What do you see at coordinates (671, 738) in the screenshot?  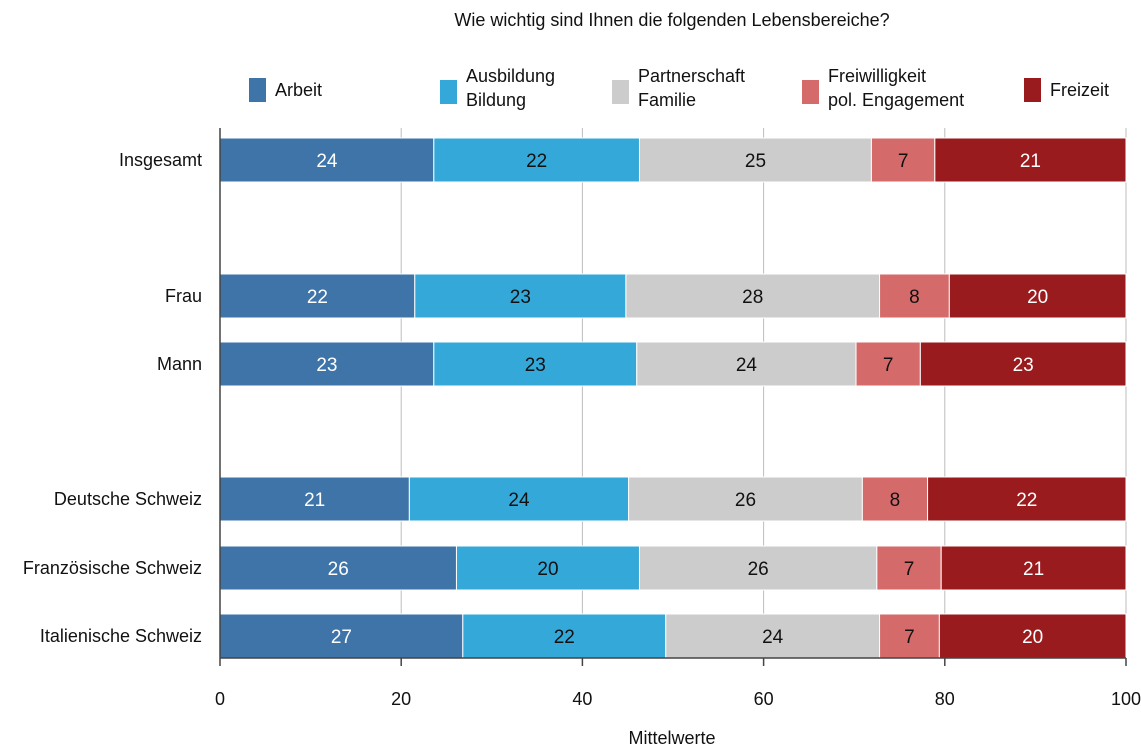 I see `x-axis-label: Mittelwerte` at bounding box center [671, 738].